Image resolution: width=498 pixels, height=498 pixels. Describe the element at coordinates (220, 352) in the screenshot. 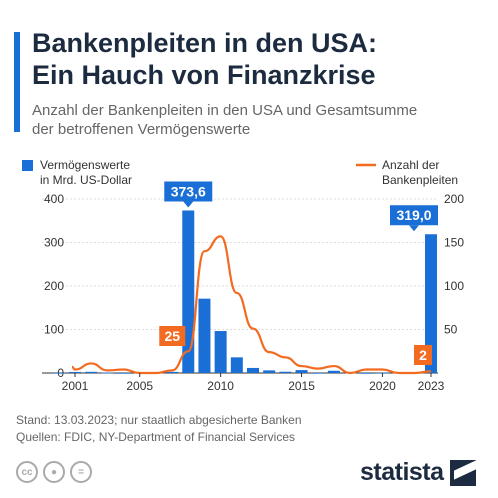

I see `bar-2010` at that location.